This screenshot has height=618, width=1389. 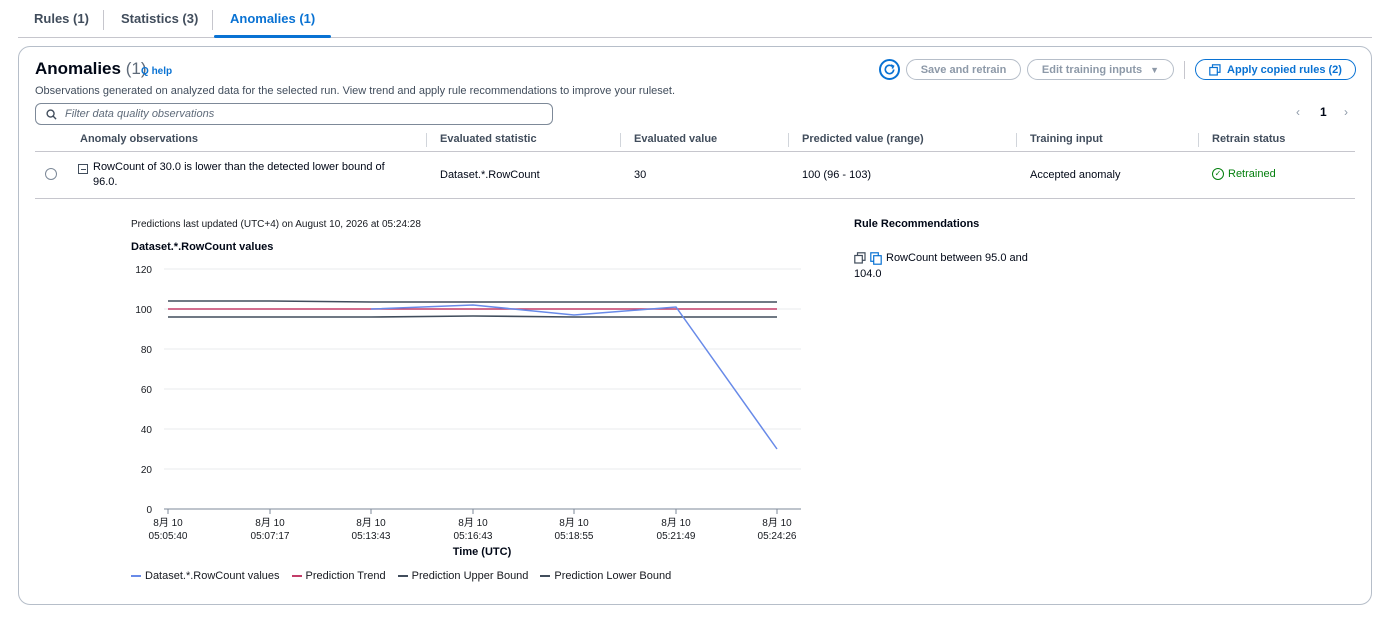 I want to click on collapse-icon, so click(x=83, y=169).